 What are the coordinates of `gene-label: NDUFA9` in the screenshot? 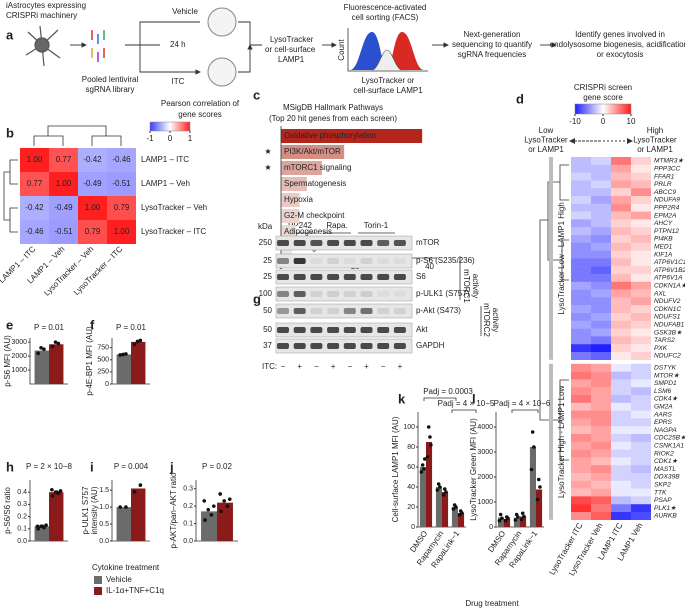 It's located at (667, 200).